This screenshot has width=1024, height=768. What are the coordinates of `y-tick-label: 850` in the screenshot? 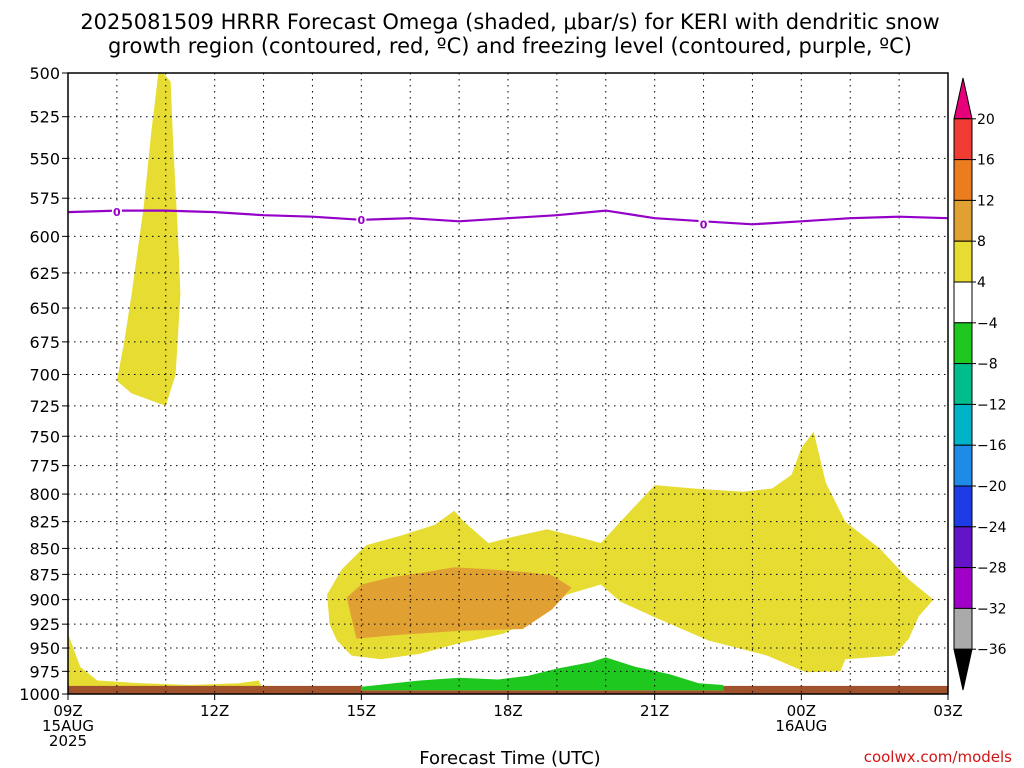 It's located at (44, 548).